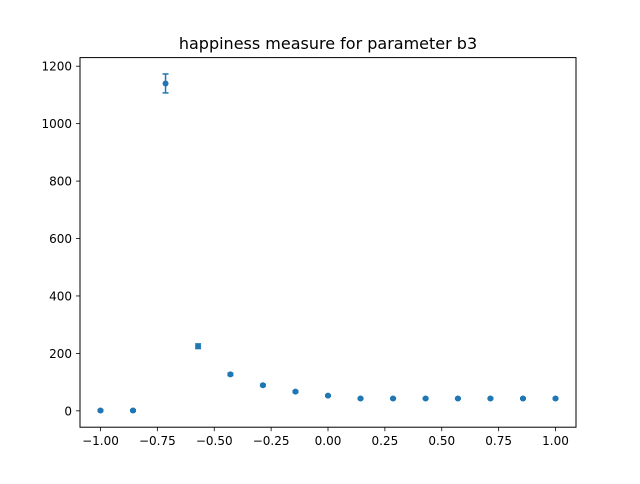  What do you see at coordinates (441, 441) in the screenshot?
I see `x-tick-label: 0.50` at bounding box center [441, 441].